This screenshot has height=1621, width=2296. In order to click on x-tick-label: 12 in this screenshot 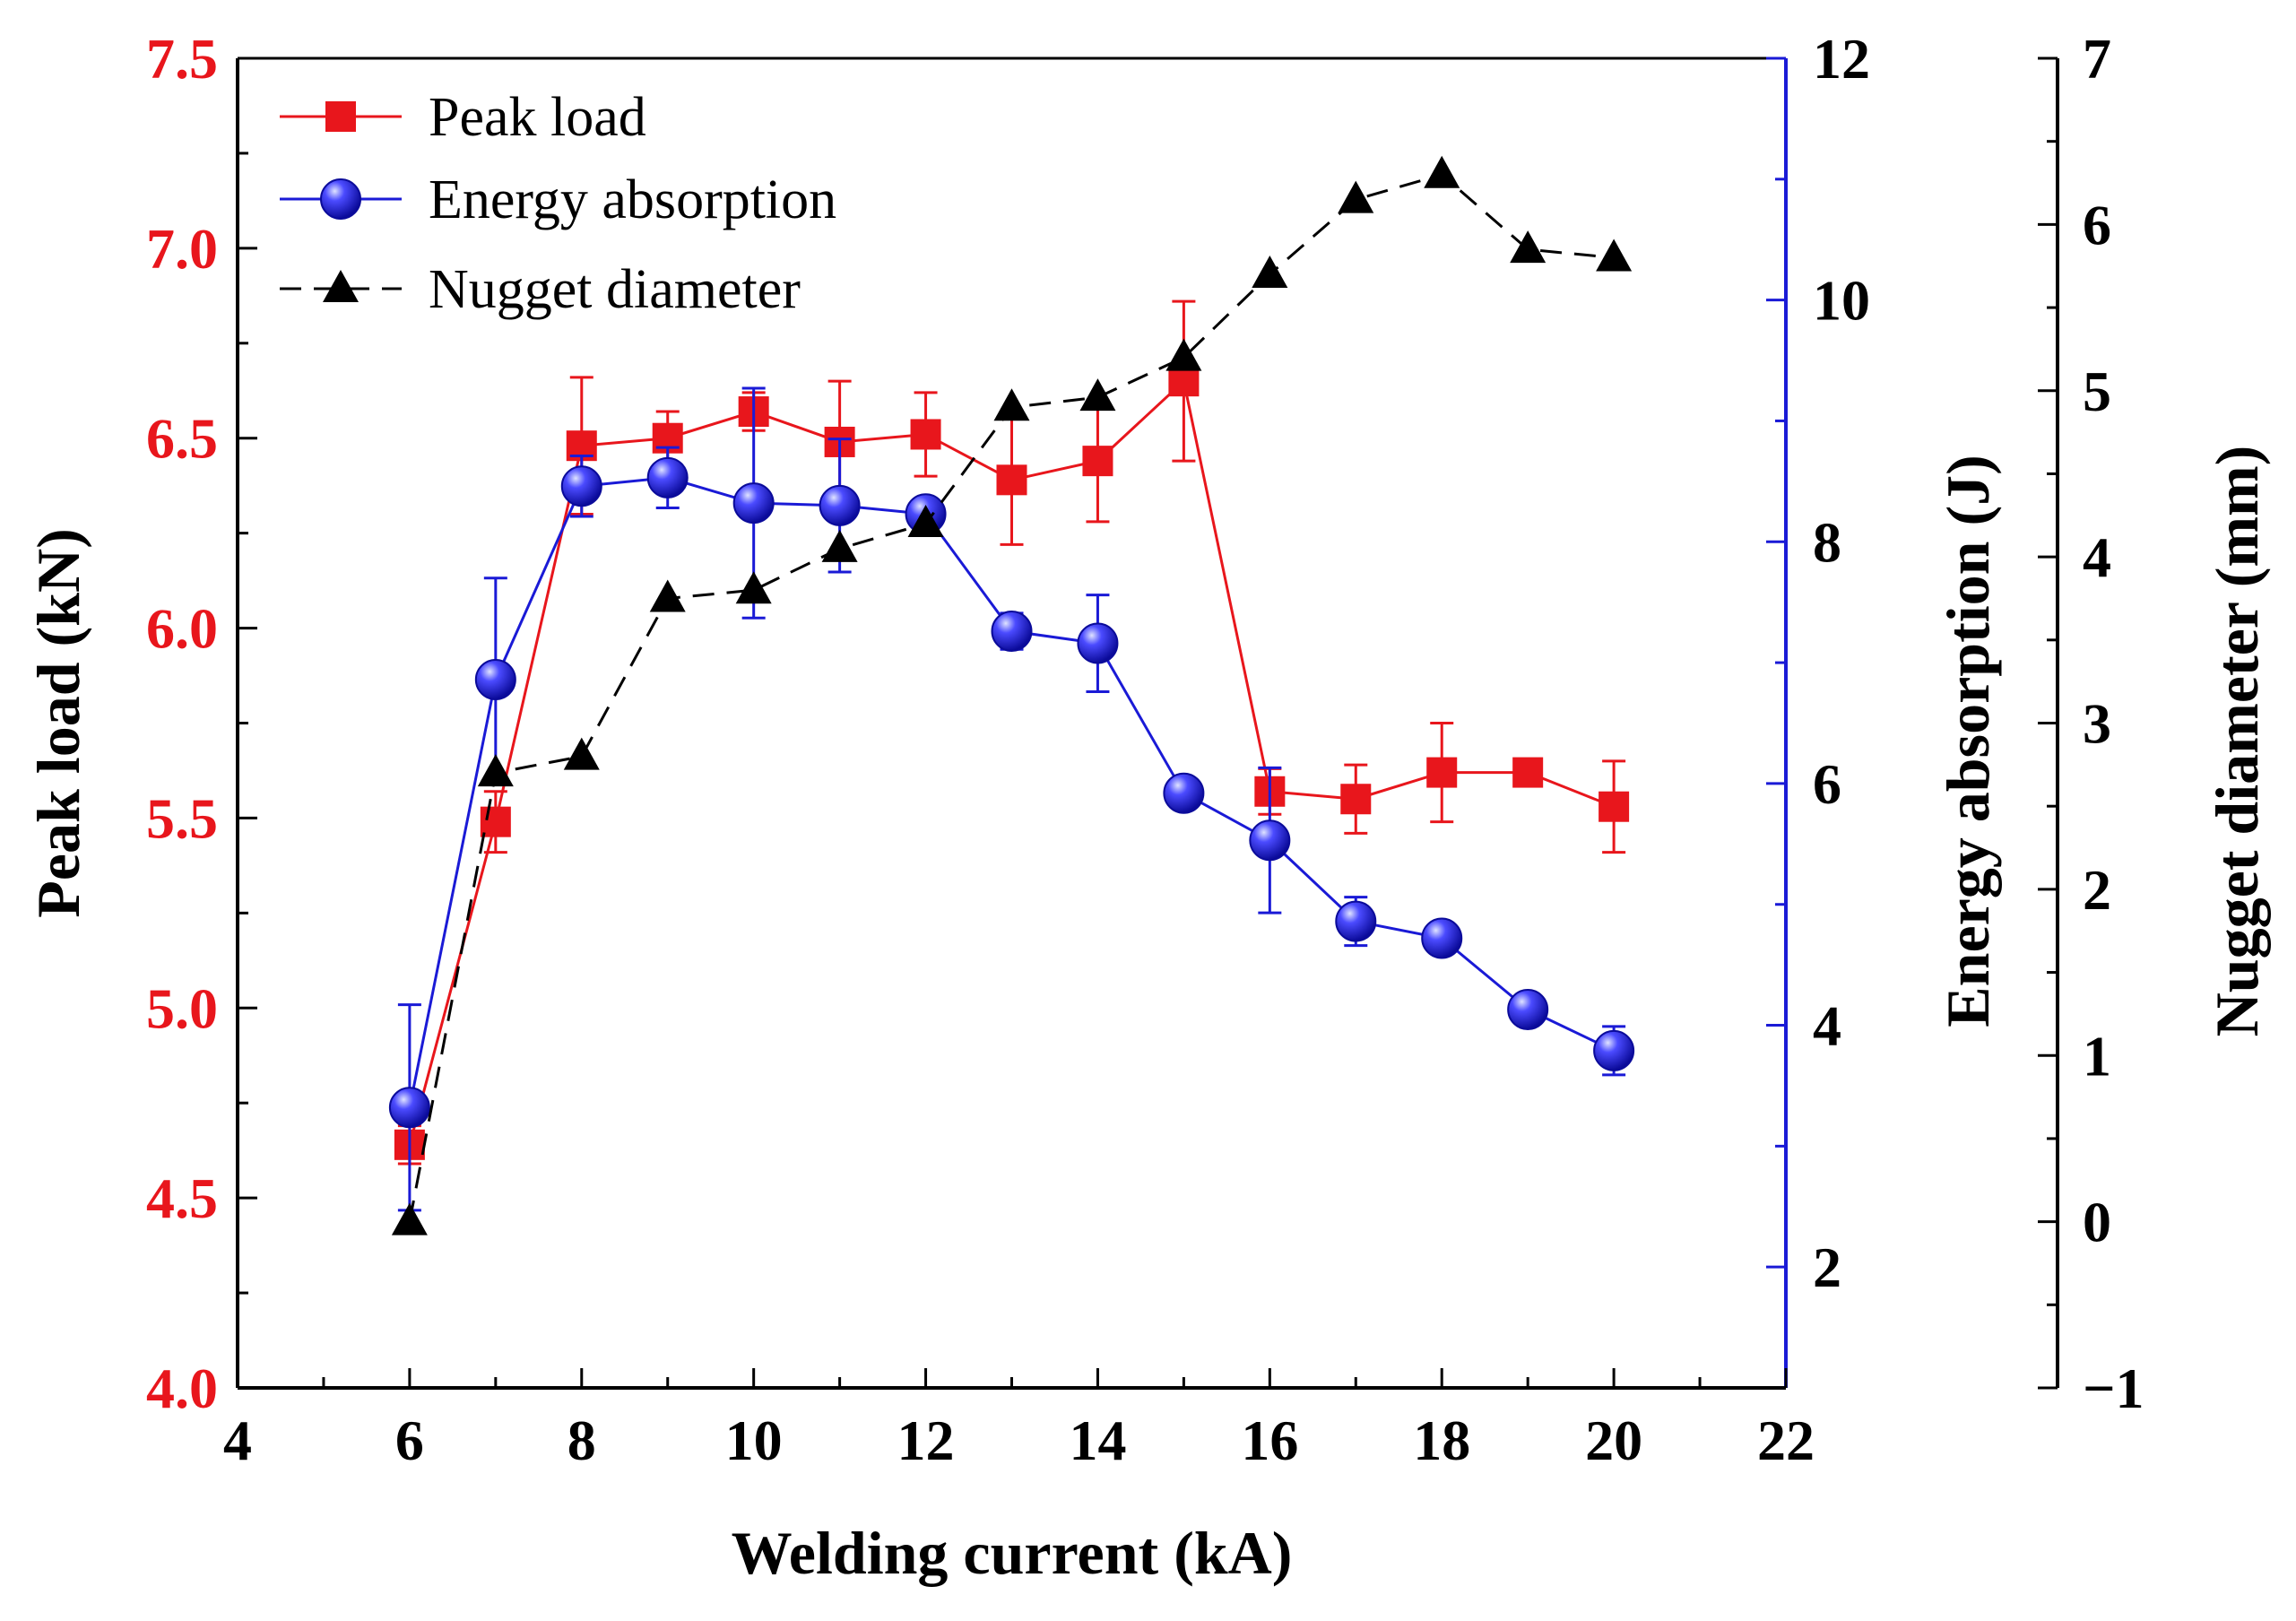, I will do `click(926, 1440)`.